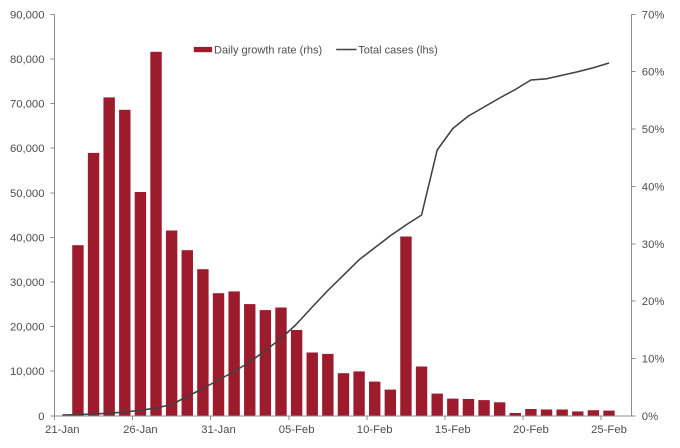 The image size is (680, 448). I want to click on svg-text: 60%, so click(653, 73).